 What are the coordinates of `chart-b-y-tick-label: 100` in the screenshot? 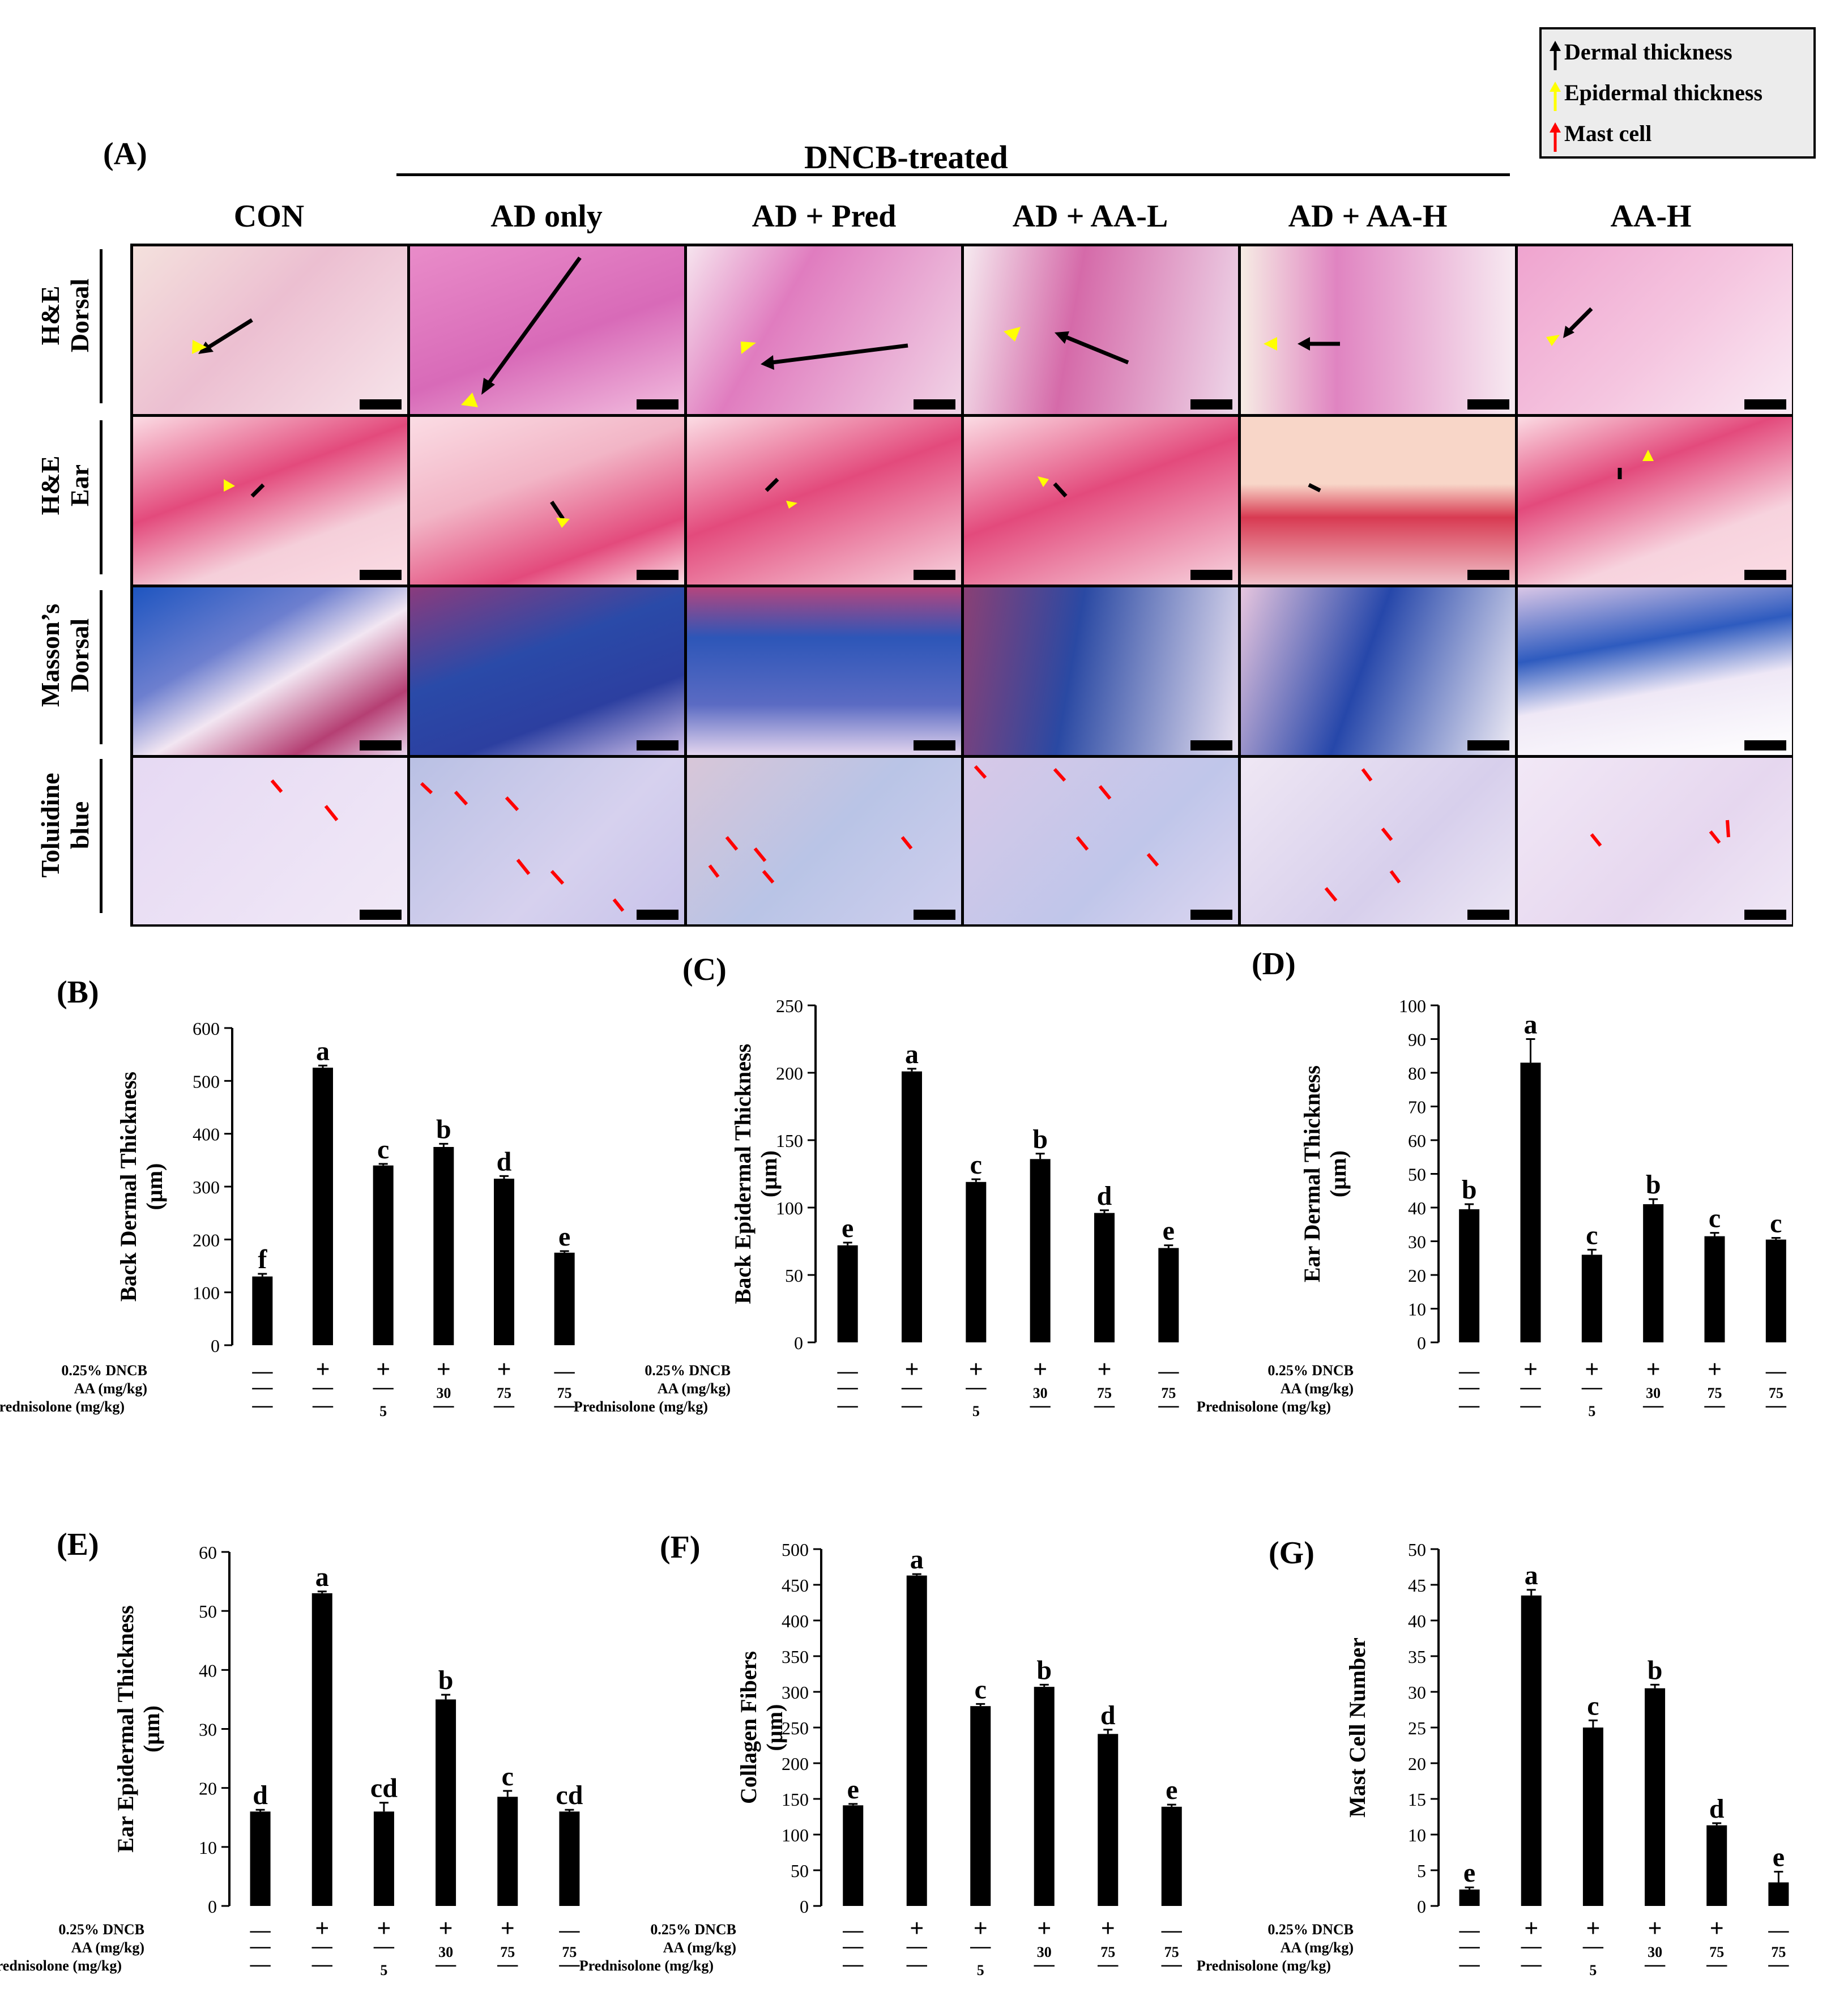 It's located at (206, 1293).